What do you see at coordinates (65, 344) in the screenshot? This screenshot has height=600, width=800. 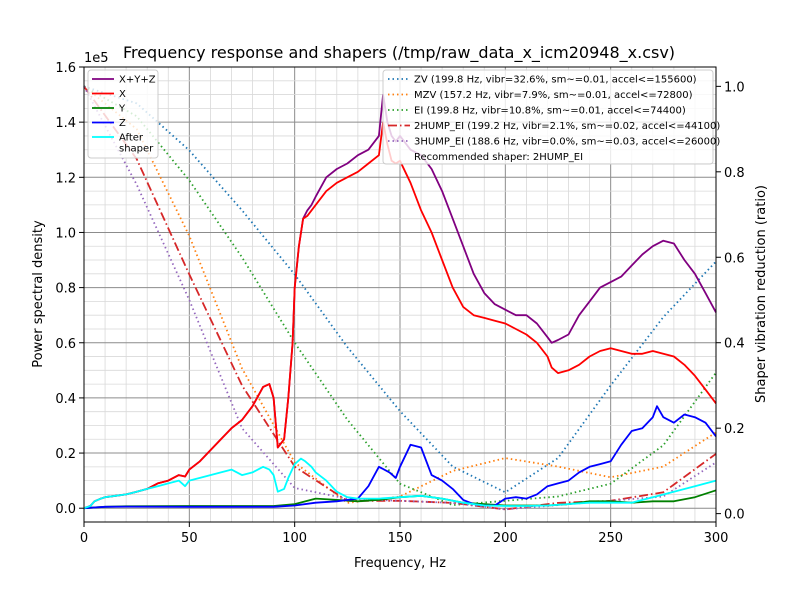 I see `y-tick-label: 0.6` at bounding box center [65, 344].